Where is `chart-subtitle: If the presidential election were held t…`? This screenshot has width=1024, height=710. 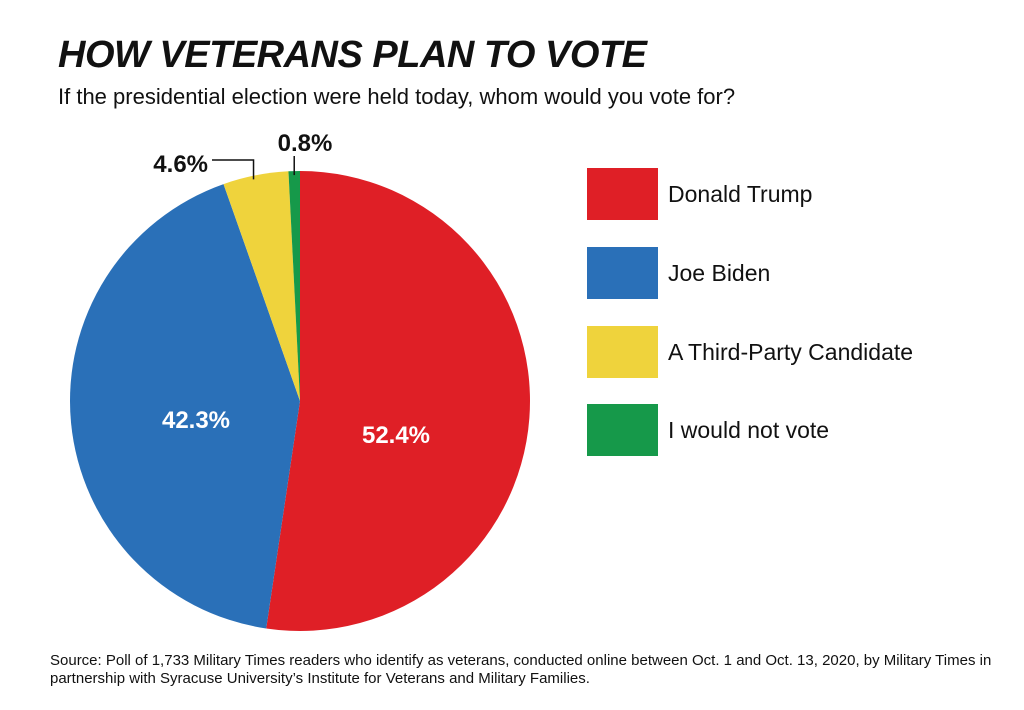 chart-subtitle: If the presidential election were held t… is located at coordinates (397, 96).